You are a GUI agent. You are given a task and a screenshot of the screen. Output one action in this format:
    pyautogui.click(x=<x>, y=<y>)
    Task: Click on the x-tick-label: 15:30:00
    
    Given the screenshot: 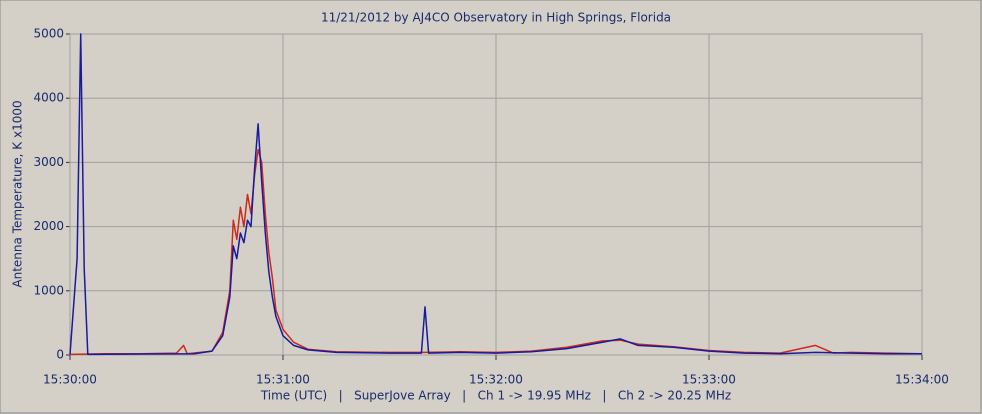 What is the action you would take?
    pyautogui.click(x=70, y=380)
    